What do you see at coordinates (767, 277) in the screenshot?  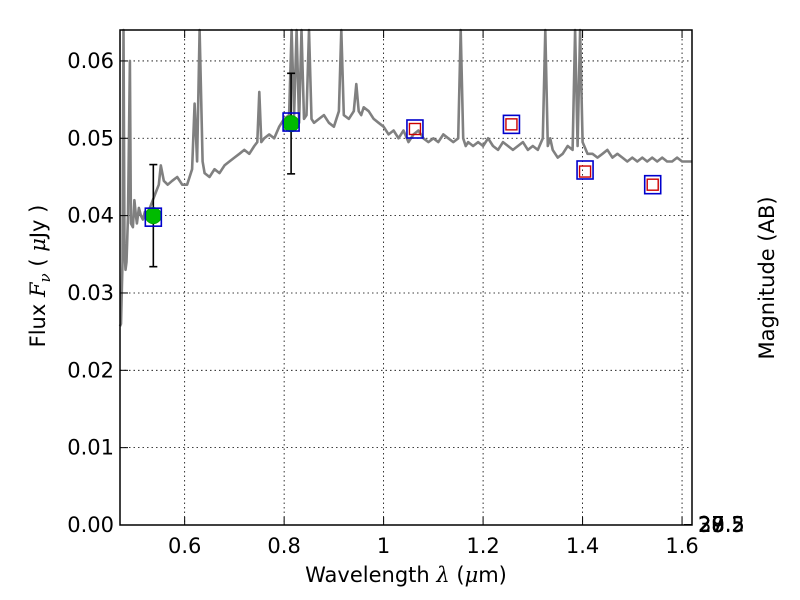 I see `magnitude-axis-label: Magnitude (AB)` at bounding box center [767, 277].